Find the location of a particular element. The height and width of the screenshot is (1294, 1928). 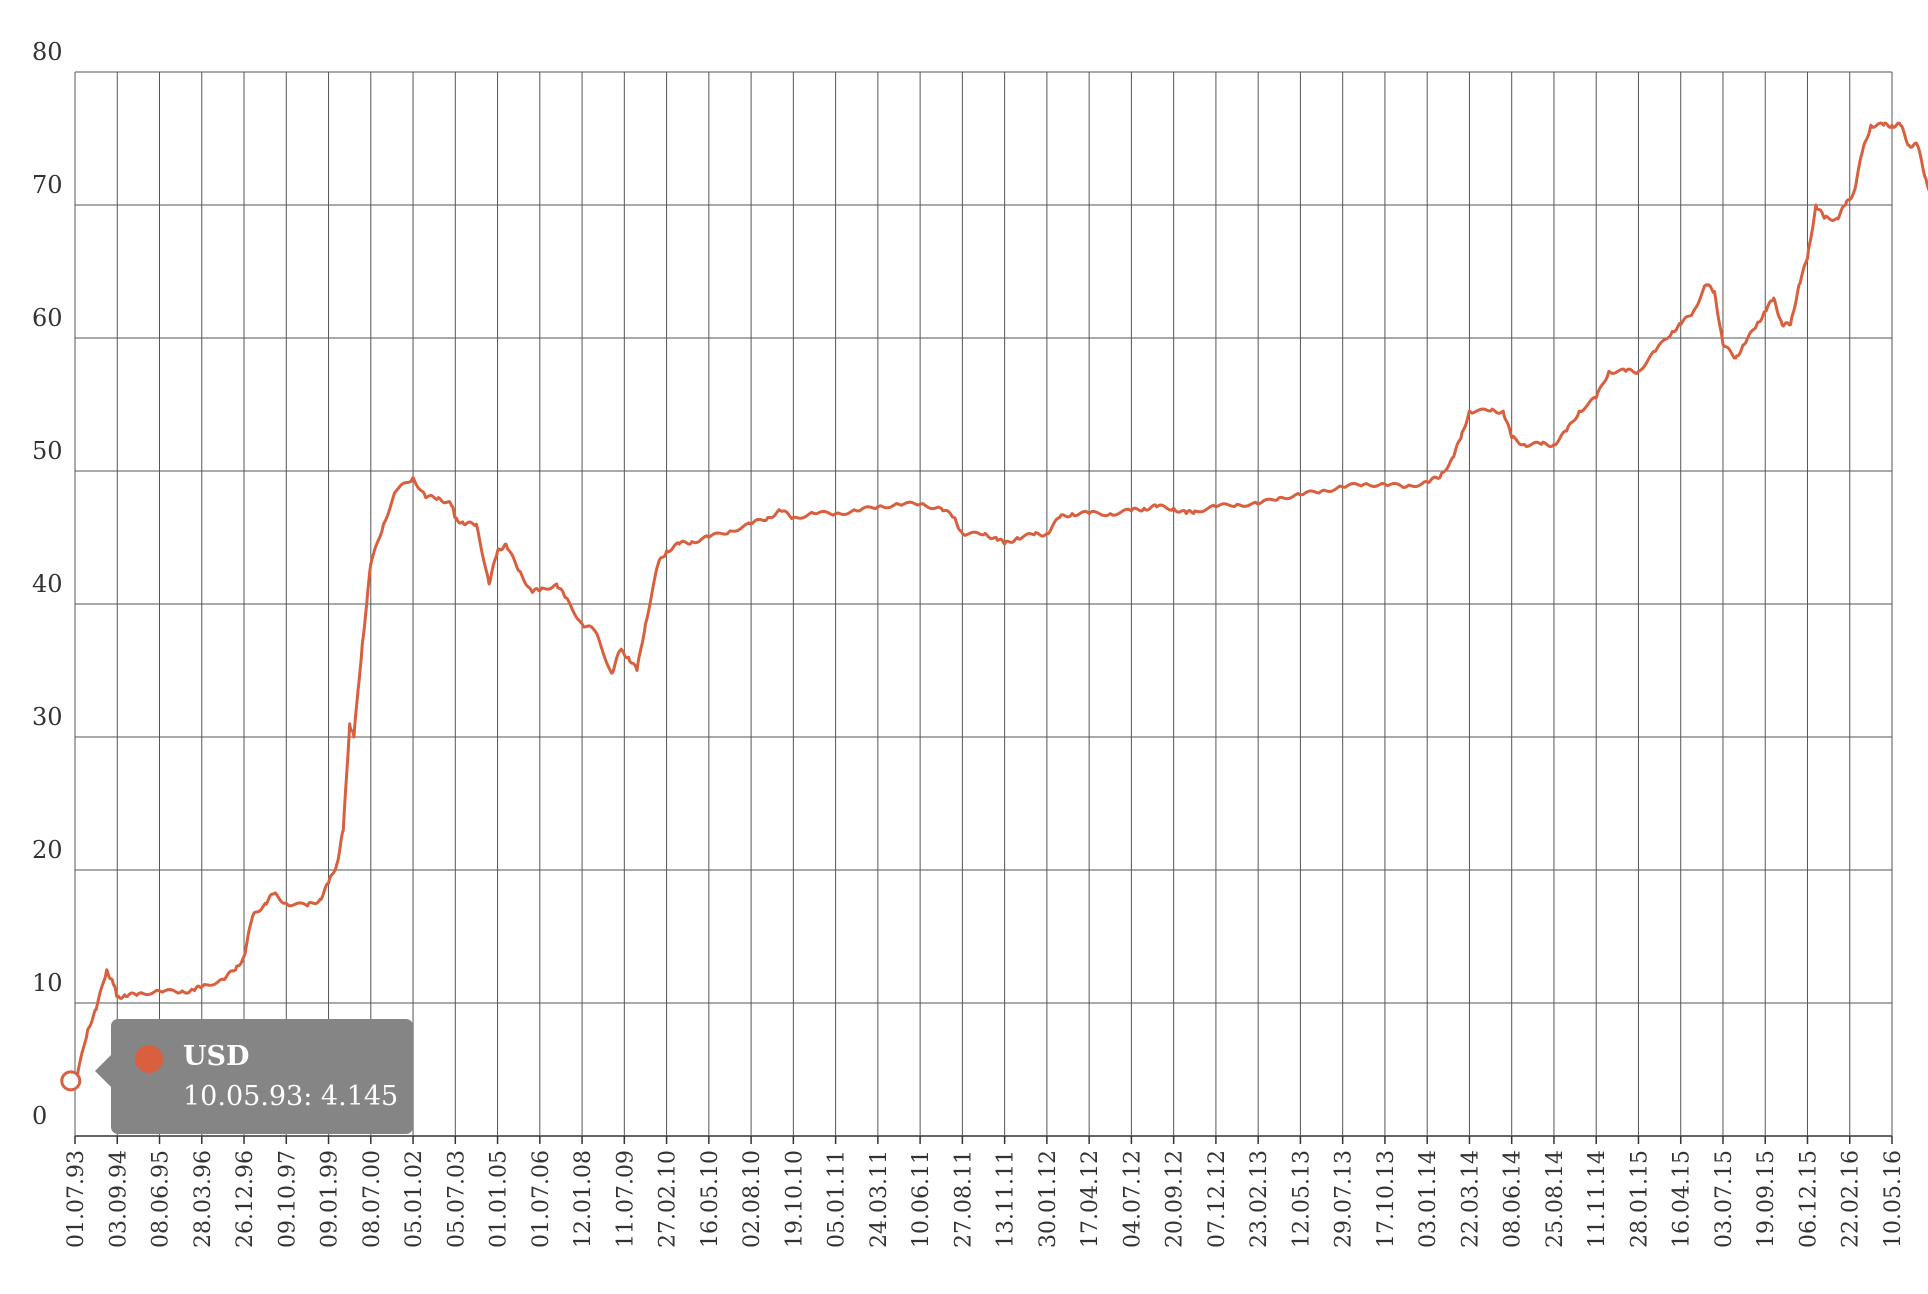

y-tick-label: 50 is located at coordinates (47, 451).